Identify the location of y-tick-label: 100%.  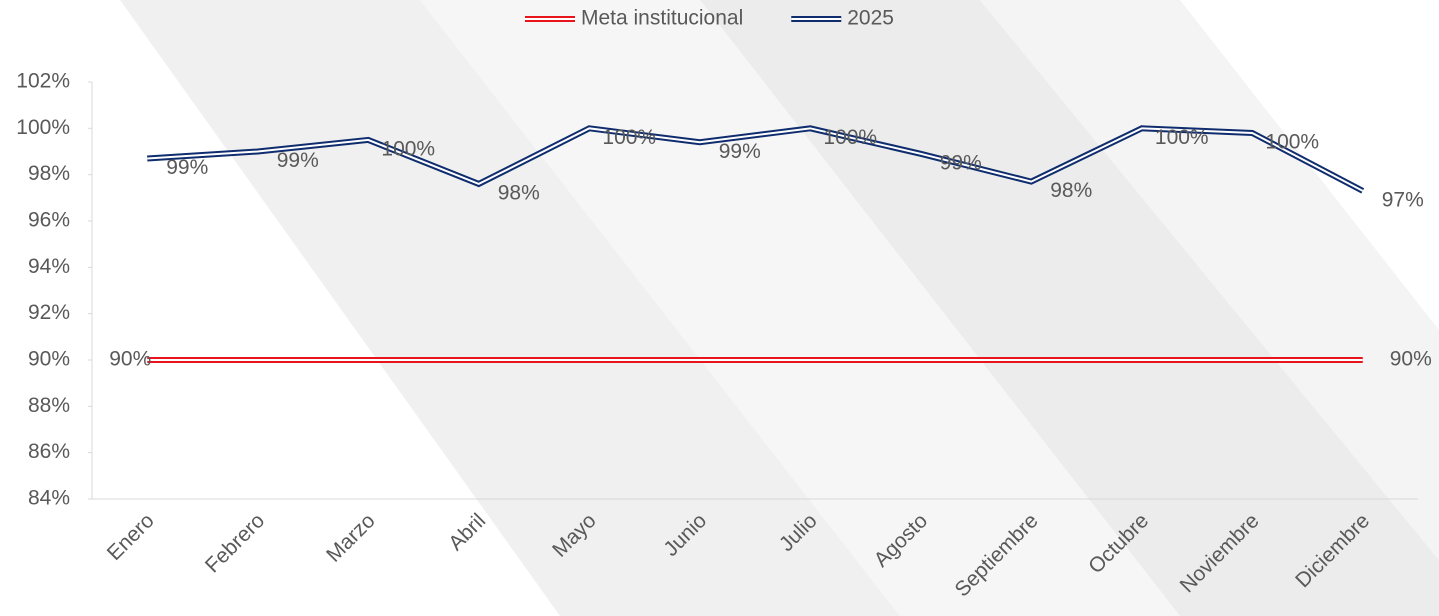
(43, 127).